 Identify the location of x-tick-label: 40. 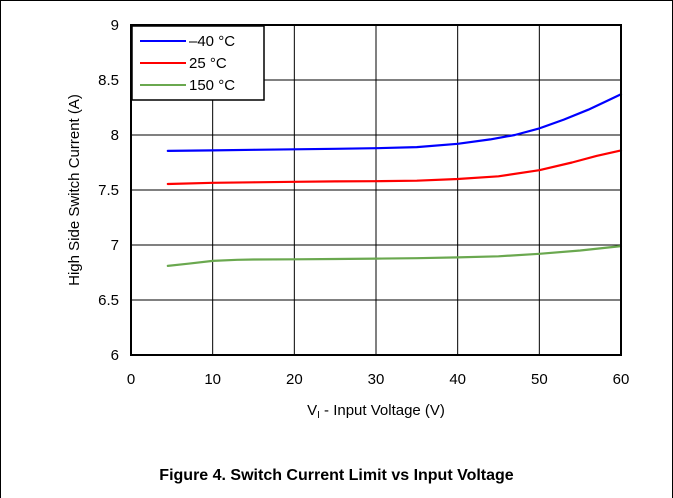
(457, 379).